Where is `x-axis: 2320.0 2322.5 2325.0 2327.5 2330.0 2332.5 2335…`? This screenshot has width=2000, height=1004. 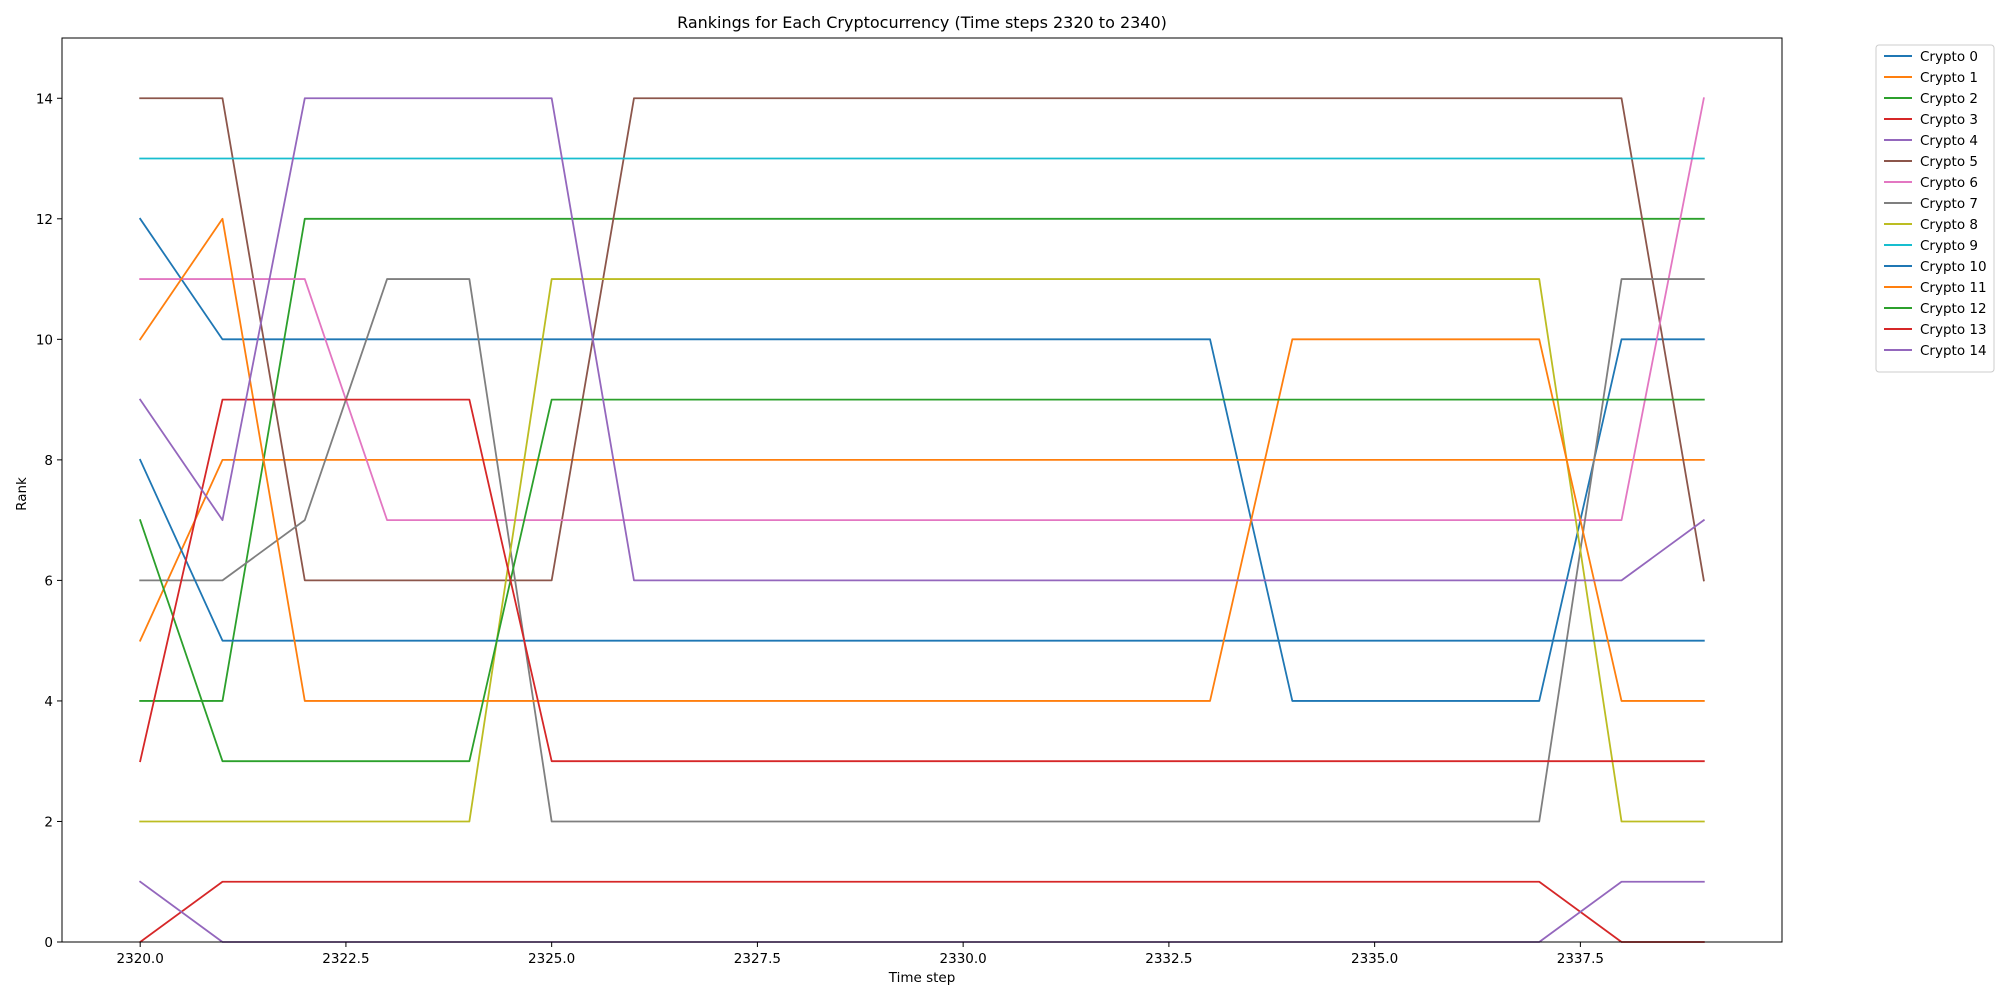
x-axis: 2320.0 2322.5 2325.0 2327.5 2330.0 2332.5 2335… is located at coordinates (860, 954).